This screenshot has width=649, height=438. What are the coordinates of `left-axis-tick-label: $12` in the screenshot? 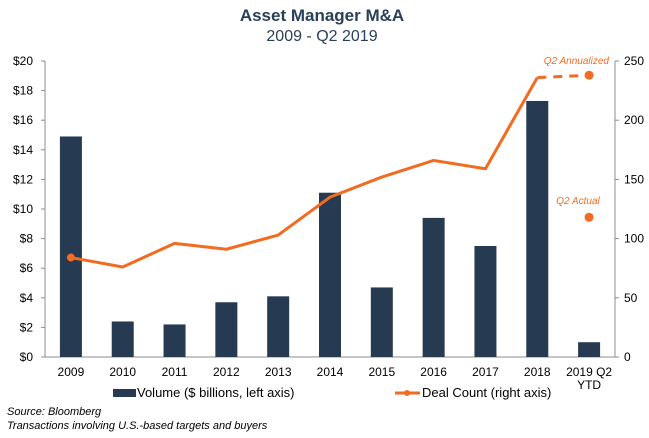 It's located at (23, 179).